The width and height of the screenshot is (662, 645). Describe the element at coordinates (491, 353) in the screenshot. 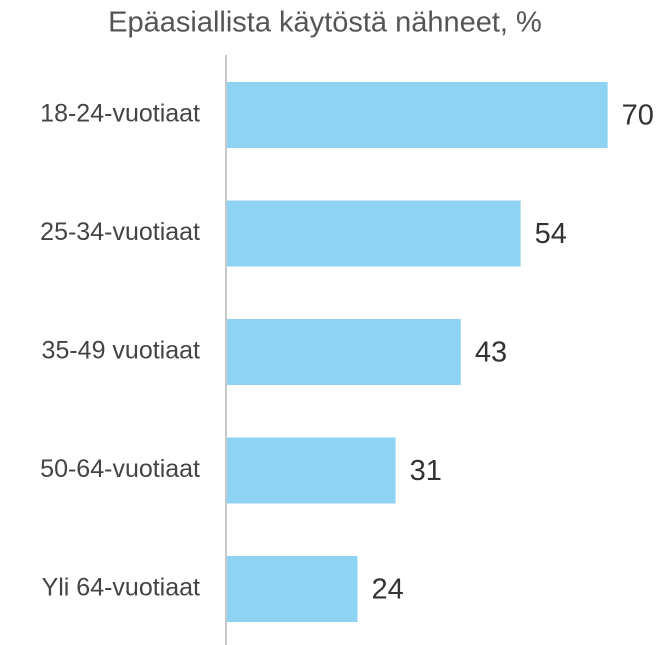

I see `data-label: 43` at that location.